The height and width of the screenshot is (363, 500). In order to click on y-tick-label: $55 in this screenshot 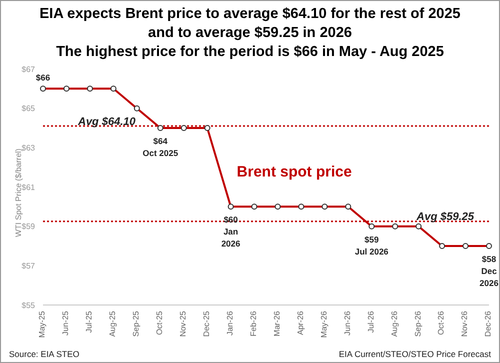, I will do `click(29, 305)`.